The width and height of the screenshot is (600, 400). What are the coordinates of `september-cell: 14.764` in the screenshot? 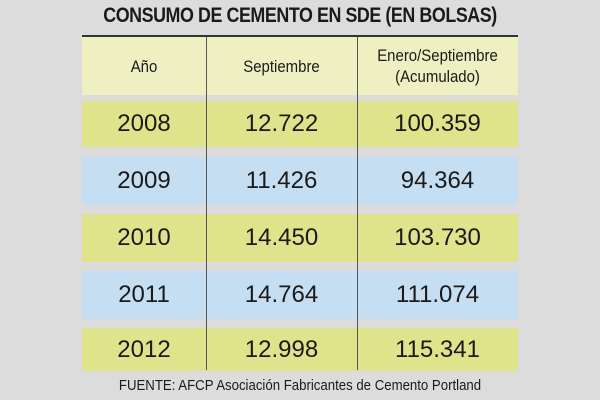 It's located at (281, 294).